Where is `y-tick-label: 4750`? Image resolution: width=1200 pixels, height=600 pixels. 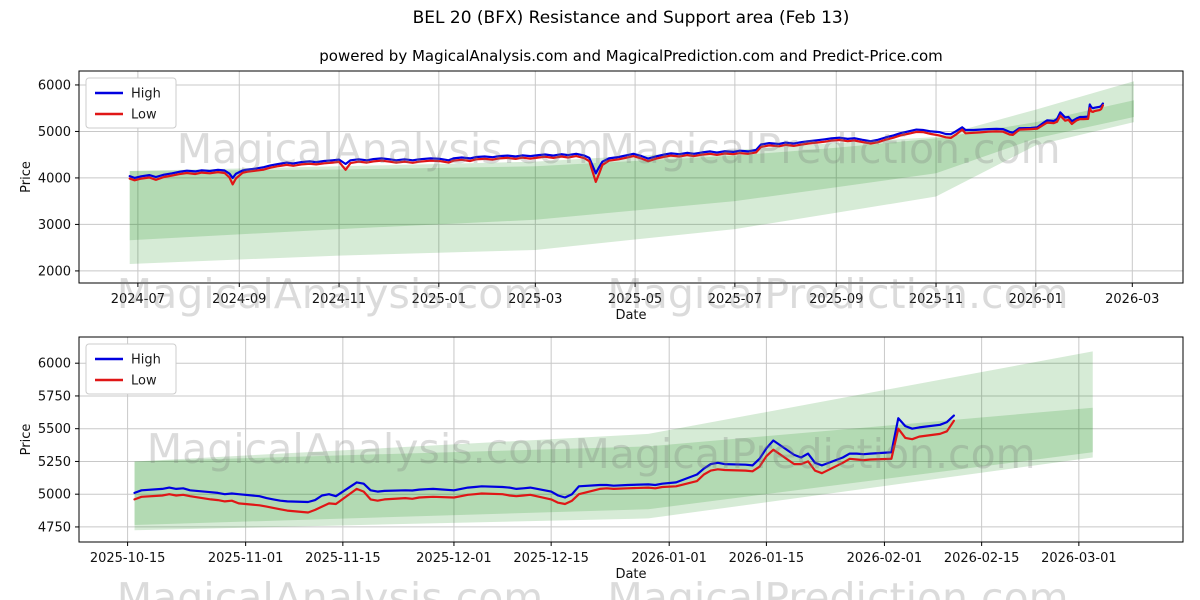 y-tick-label: 4750 is located at coordinates (54, 527).